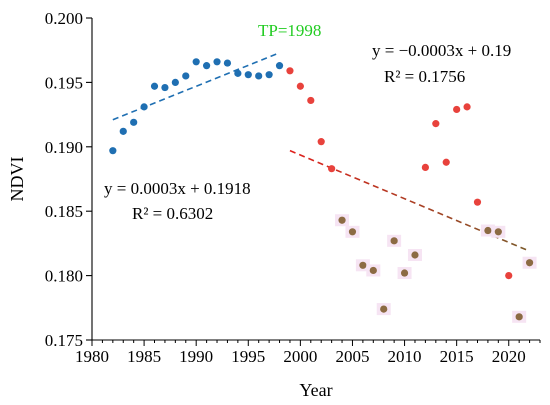  What do you see at coordinates (300, 356) in the screenshot?
I see `x-tick-label: 2000` at bounding box center [300, 356].